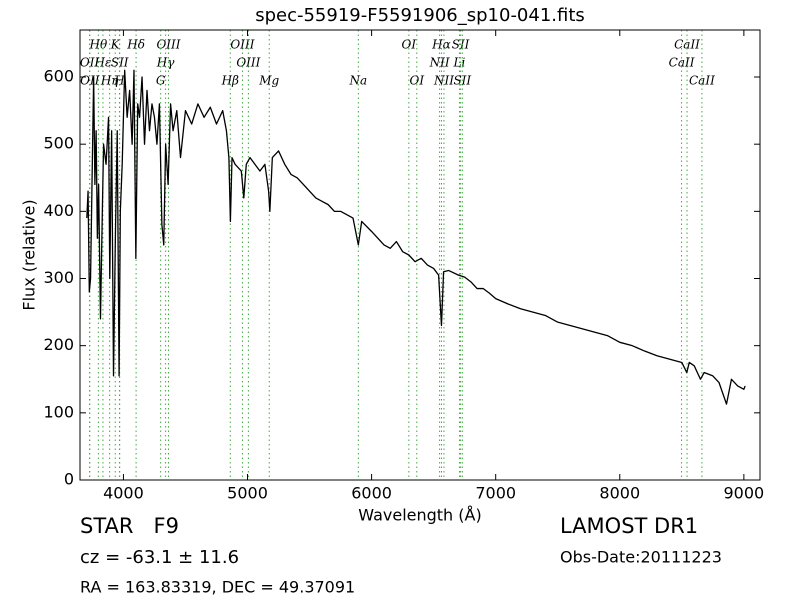 The image size is (800, 600). Describe the element at coordinates (217, 587) in the screenshot. I see `coordinates: RA = 163.83319, DEC = 49.37091` at that location.